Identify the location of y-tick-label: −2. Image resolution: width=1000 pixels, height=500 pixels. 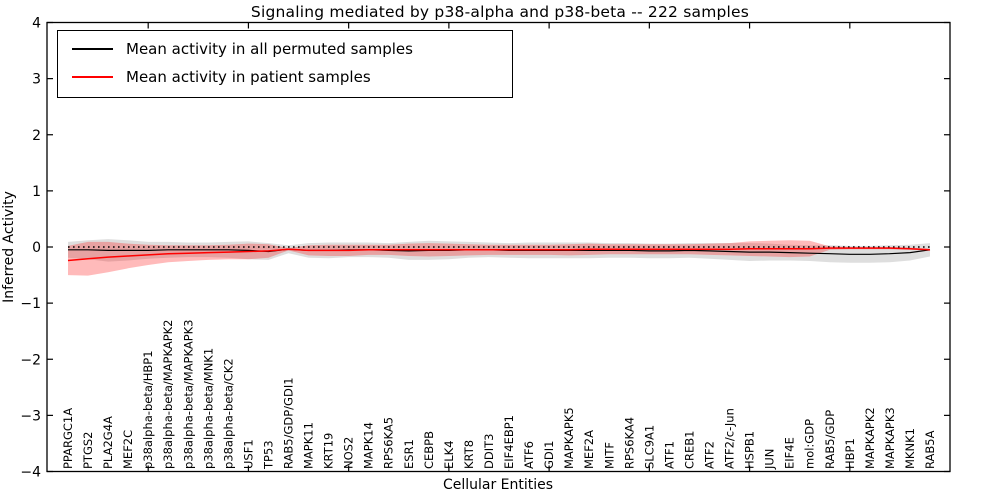
(30, 360).